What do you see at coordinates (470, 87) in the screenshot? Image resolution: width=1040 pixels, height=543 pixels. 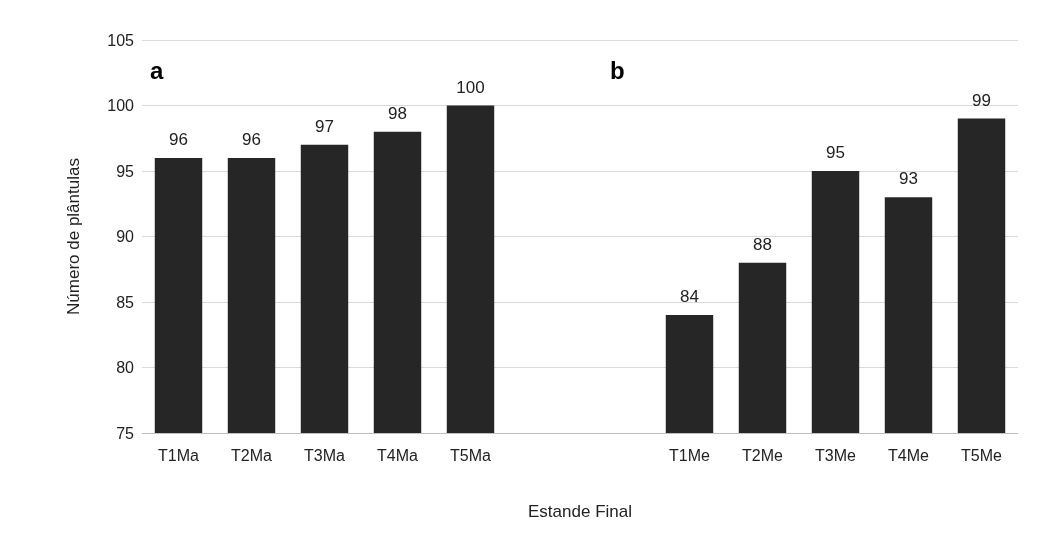 I see `data-label: 100` at bounding box center [470, 87].